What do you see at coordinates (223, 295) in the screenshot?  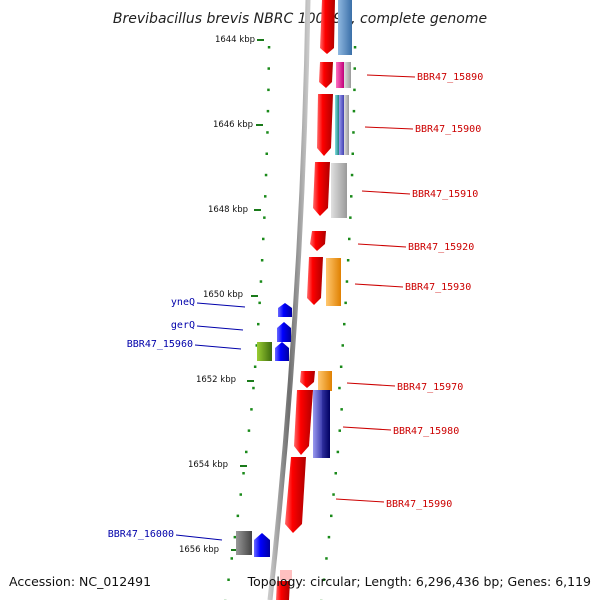 I see `scale-label-1650: 1650 kbp` at bounding box center [223, 295].